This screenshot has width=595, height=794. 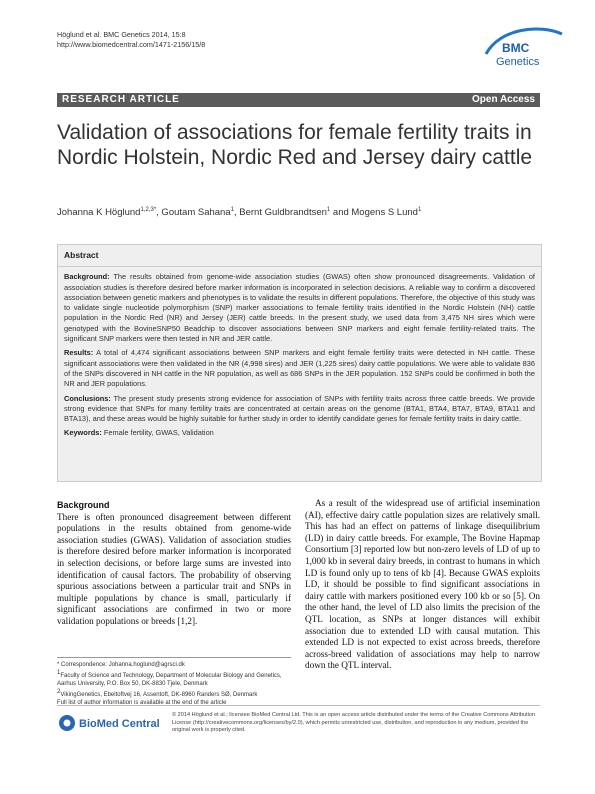 What do you see at coordinates (280, 213) in the screenshot?
I see `author: , Bernt Guldbrandtsen` at bounding box center [280, 213].